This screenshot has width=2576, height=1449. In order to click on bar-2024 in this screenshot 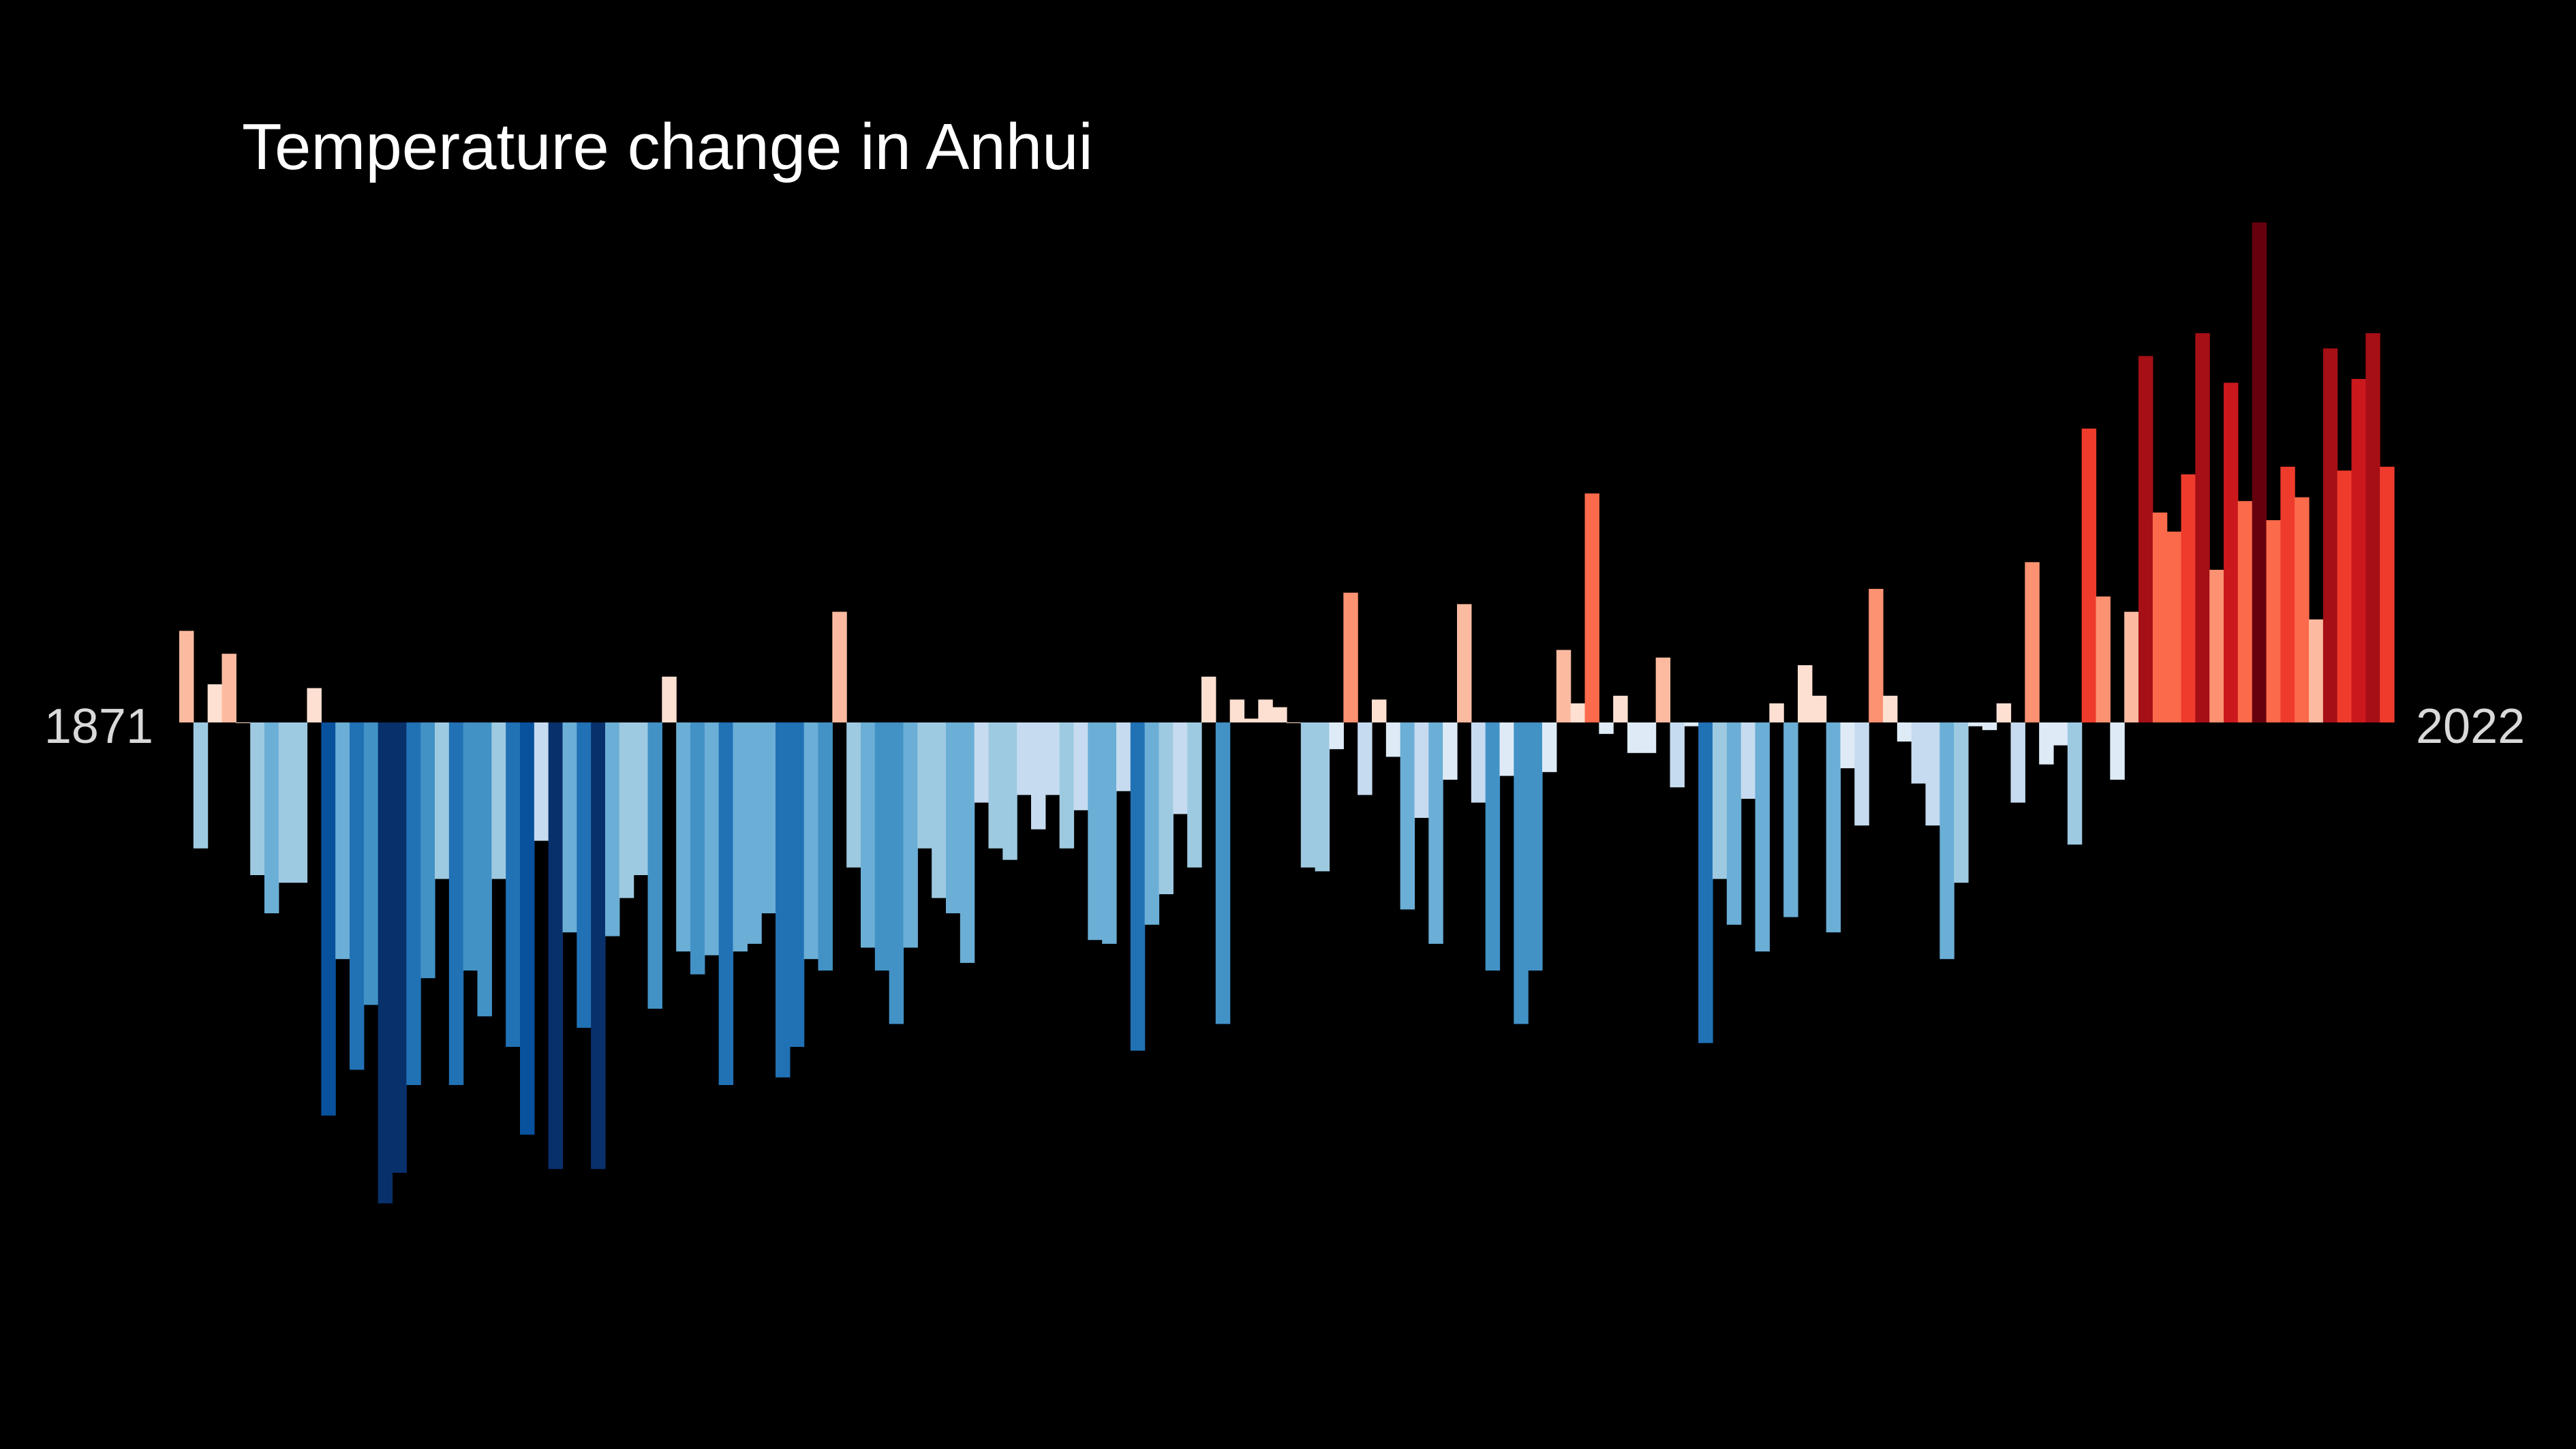, I will do `click(2358, 550)`.